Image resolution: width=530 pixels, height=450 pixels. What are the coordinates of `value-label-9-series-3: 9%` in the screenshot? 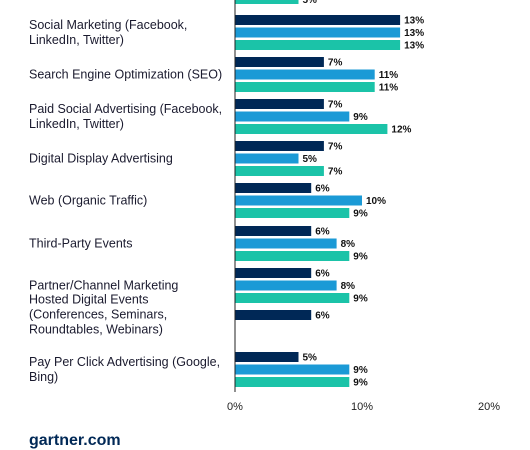 It's located at (360, 383).